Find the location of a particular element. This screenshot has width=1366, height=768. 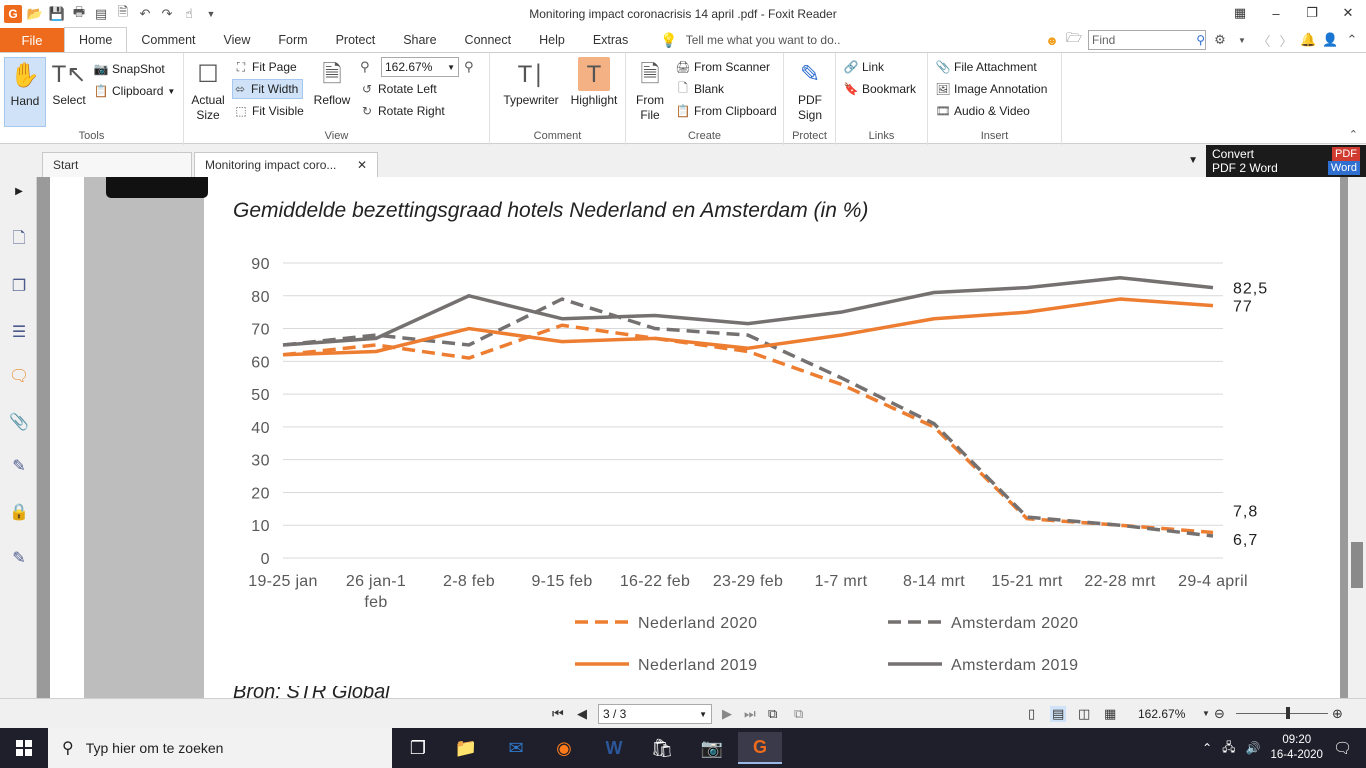

close-icon: ✕ is located at coordinates (361, 165).